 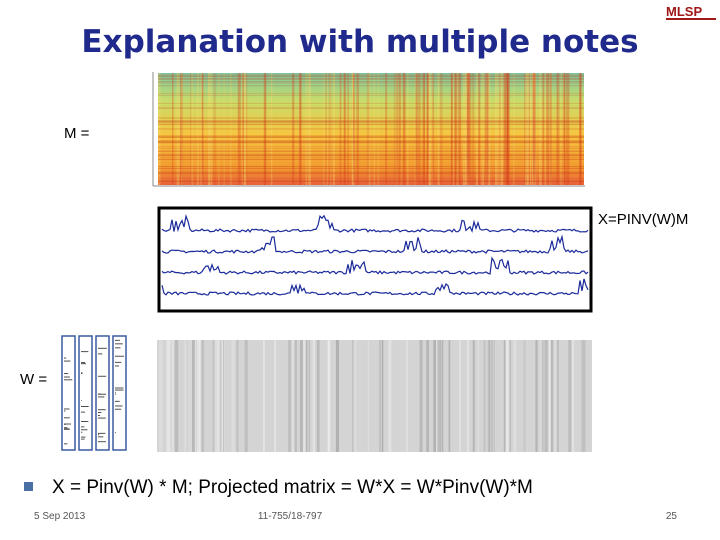 I want to click on spectrogram-texture, so click(x=371, y=129).